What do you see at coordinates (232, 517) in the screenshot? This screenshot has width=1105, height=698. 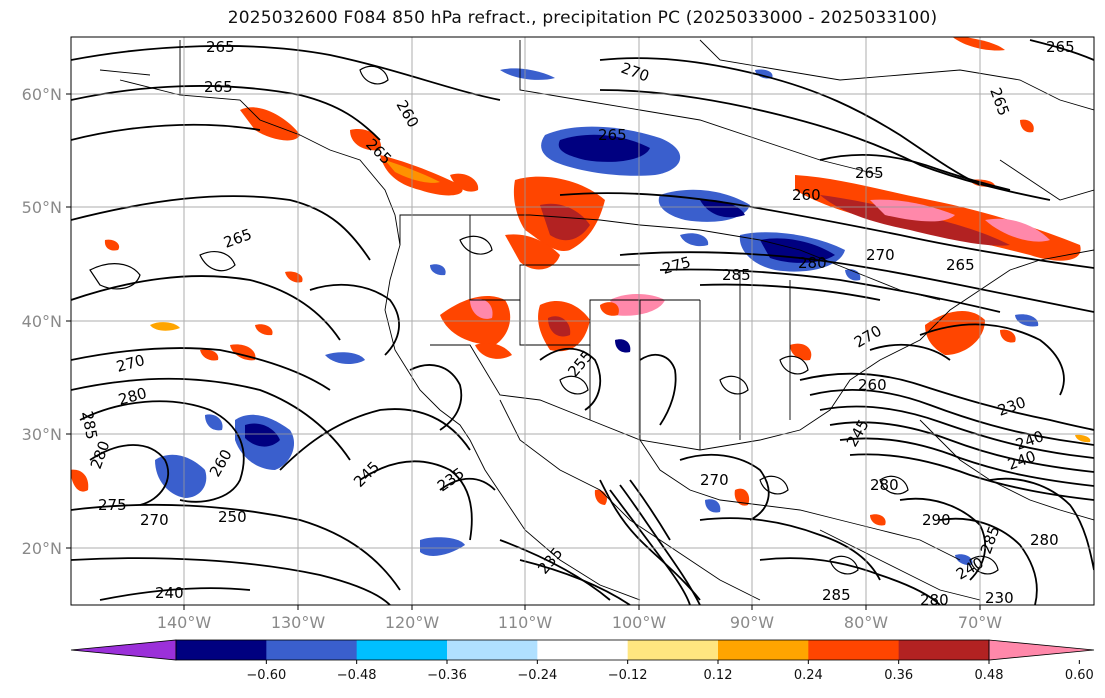 I see `contour-label: 250` at bounding box center [232, 517].